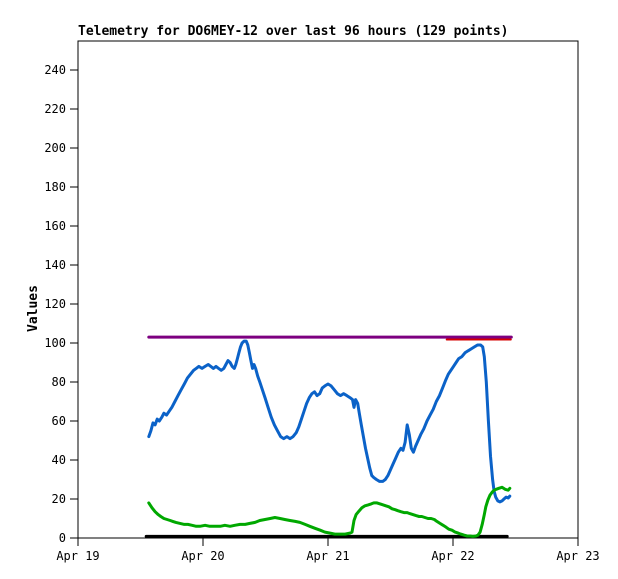 This screenshot has width=618, height=579. What do you see at coordinates (55, 226) in the screenshot?
I see `y-tick-label: 160` at bounding box center [55, 226].